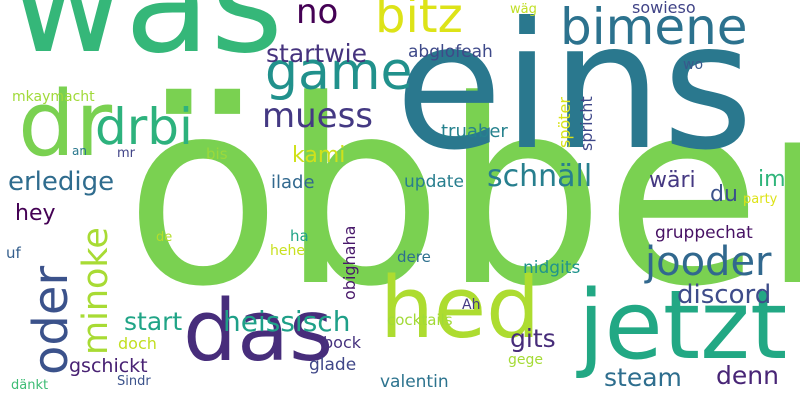 The height and width of the screenshot is (400, 800). I want to click on word-erledige: erledige, so click(61, 181).